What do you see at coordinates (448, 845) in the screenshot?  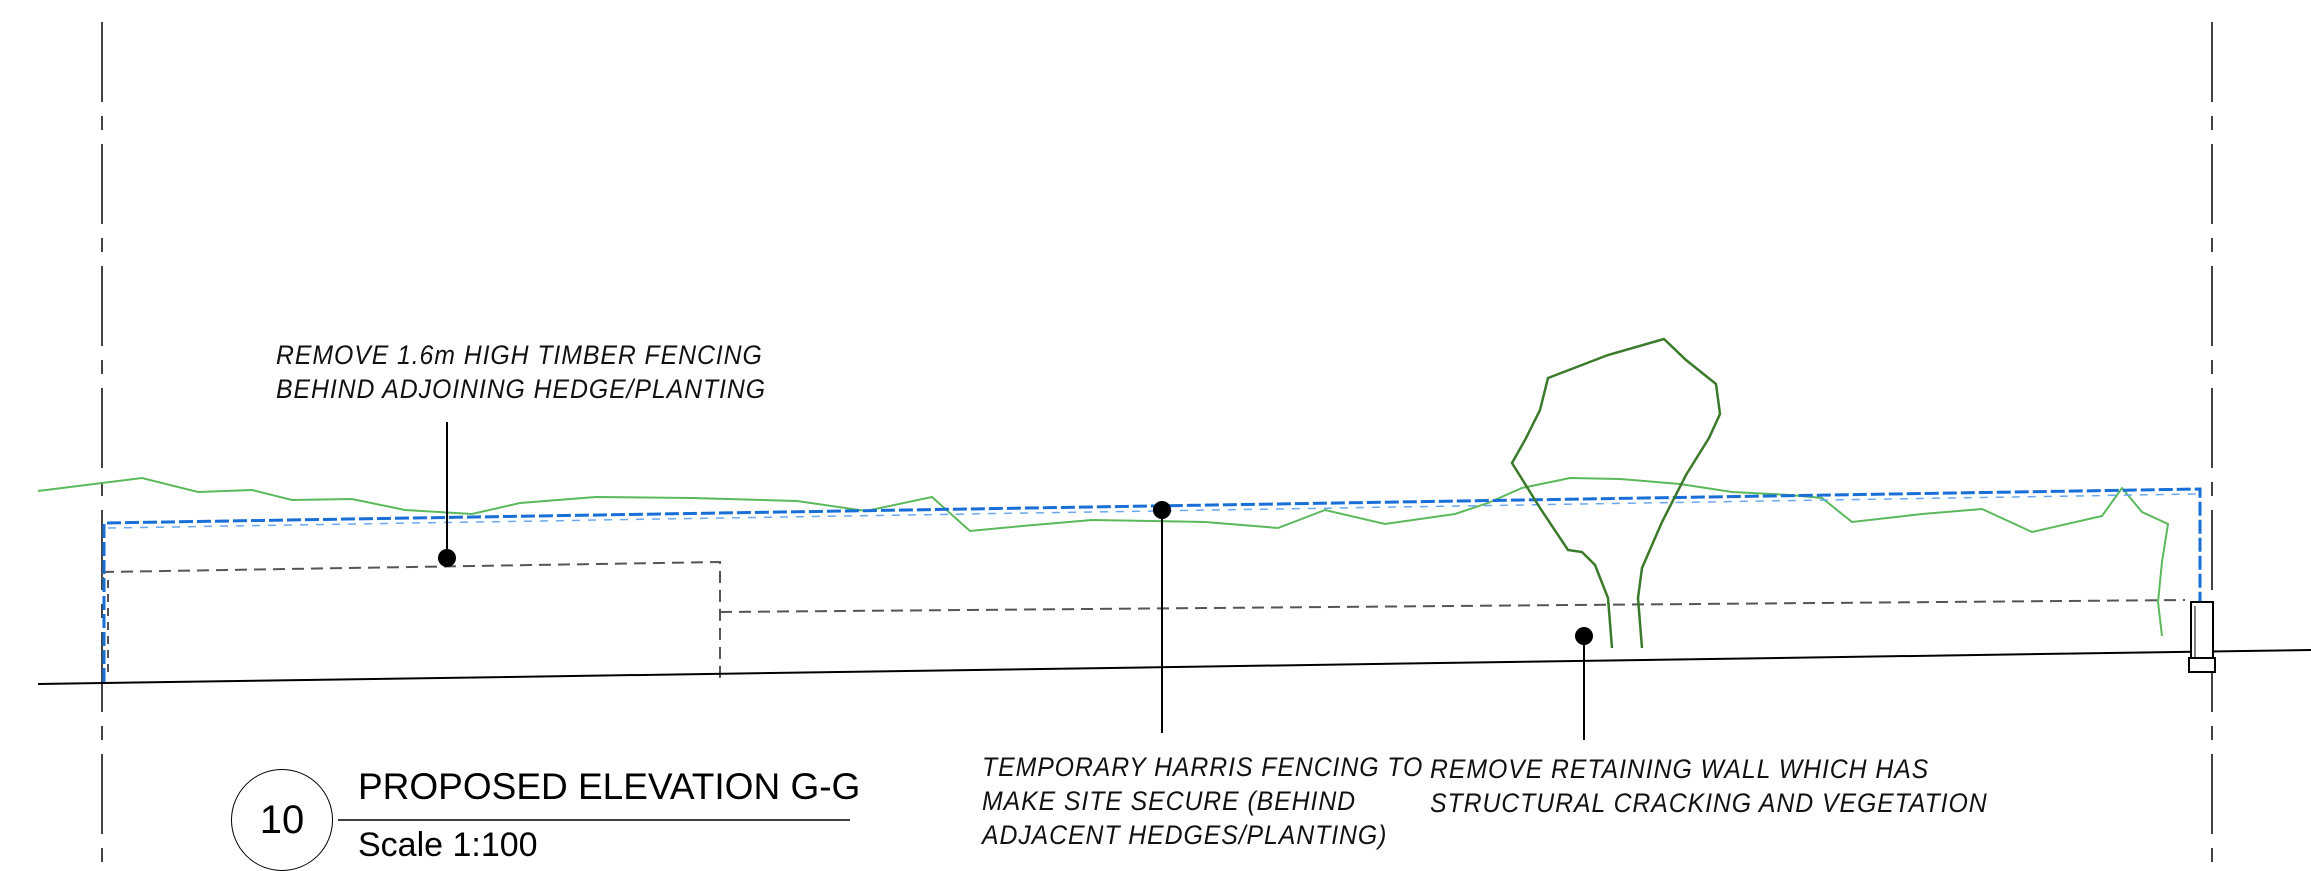 I see `drawing-scale: Scale 1:100` at bounding box center [448, 845].